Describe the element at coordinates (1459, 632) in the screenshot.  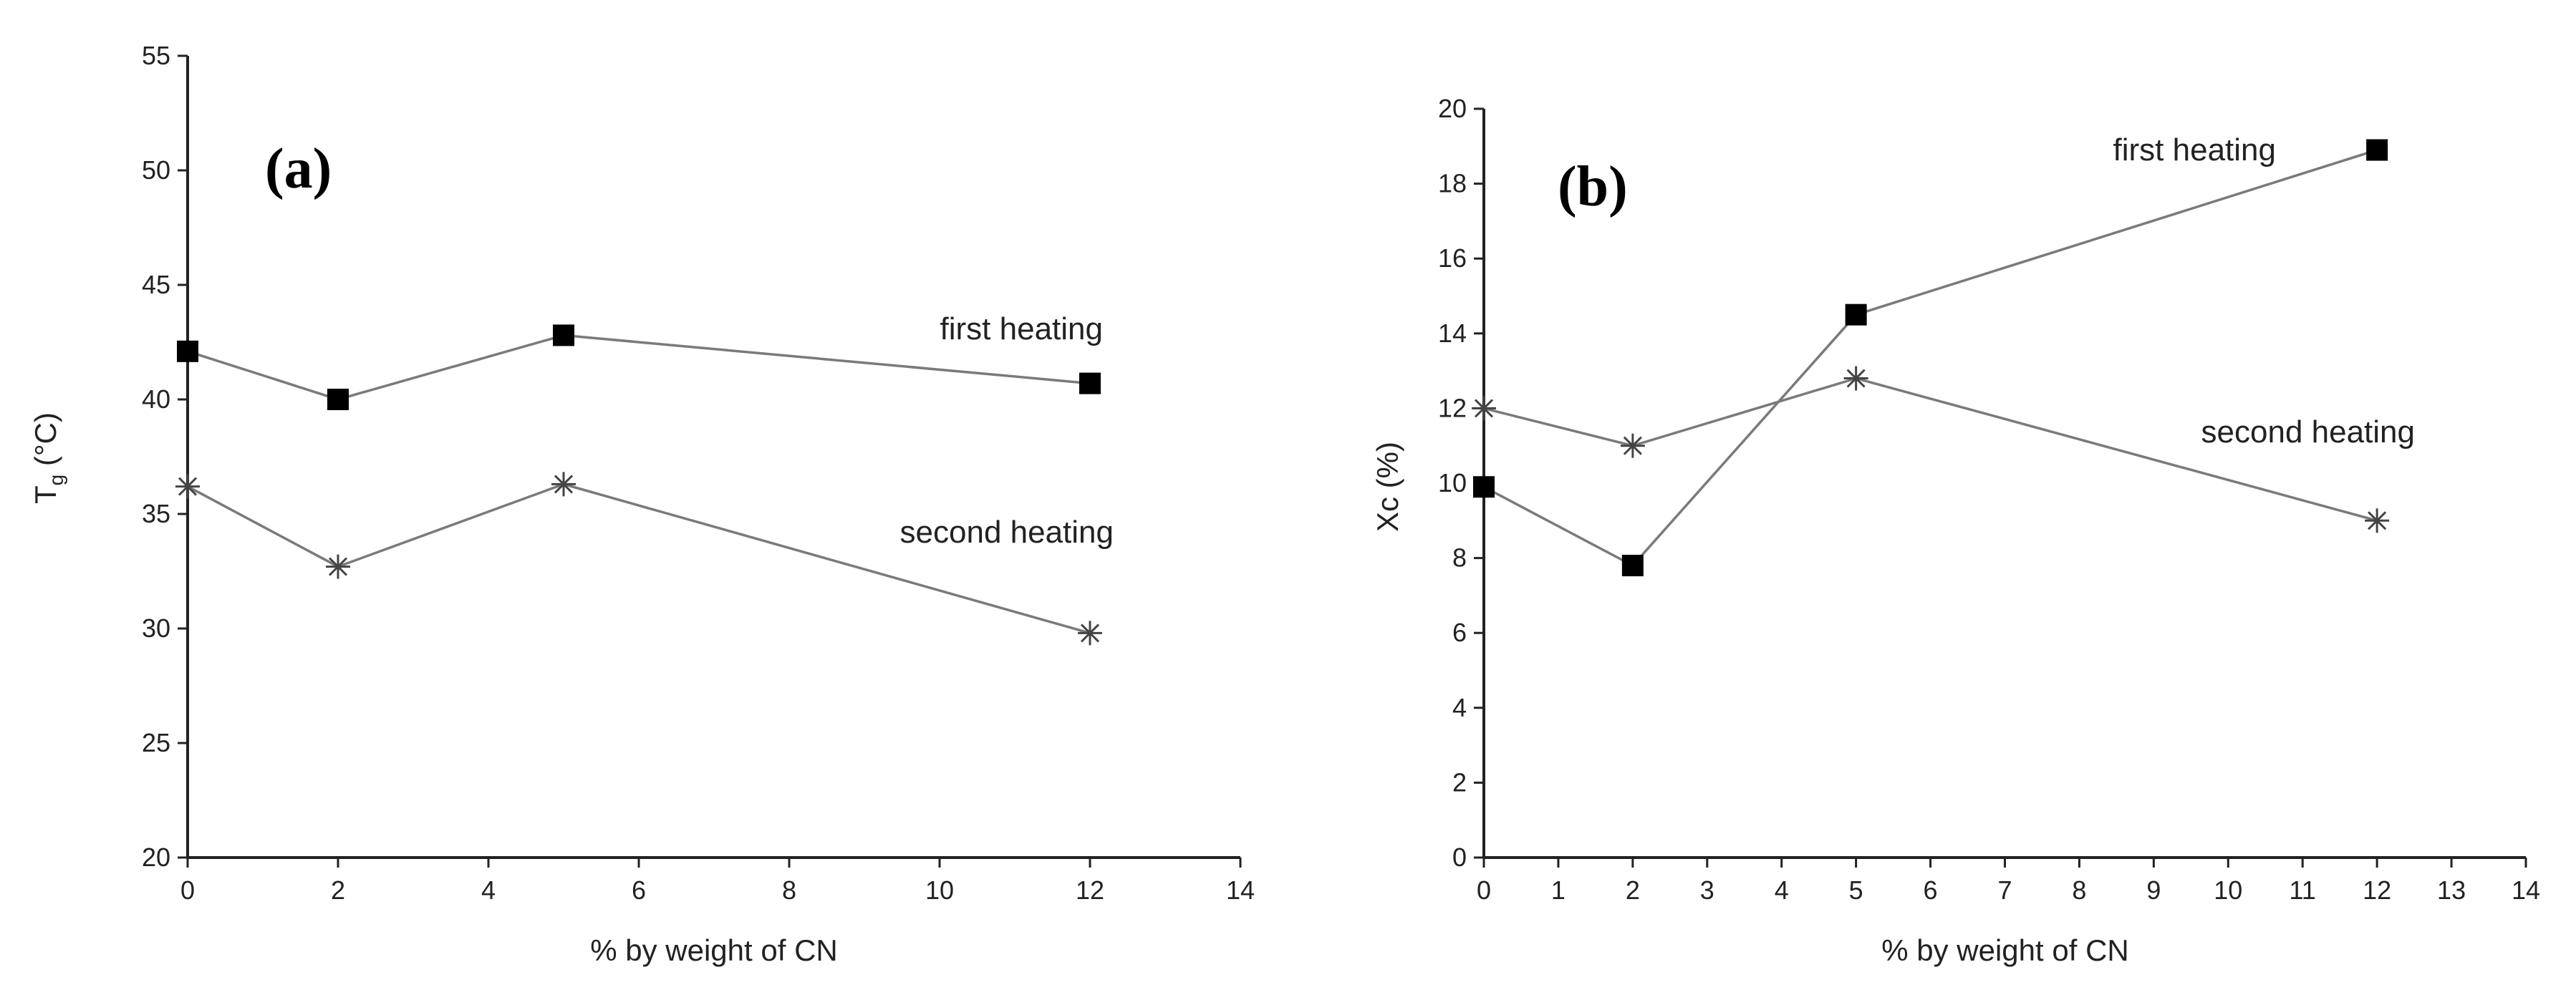
I see `y-tick-label: 6` at that location.